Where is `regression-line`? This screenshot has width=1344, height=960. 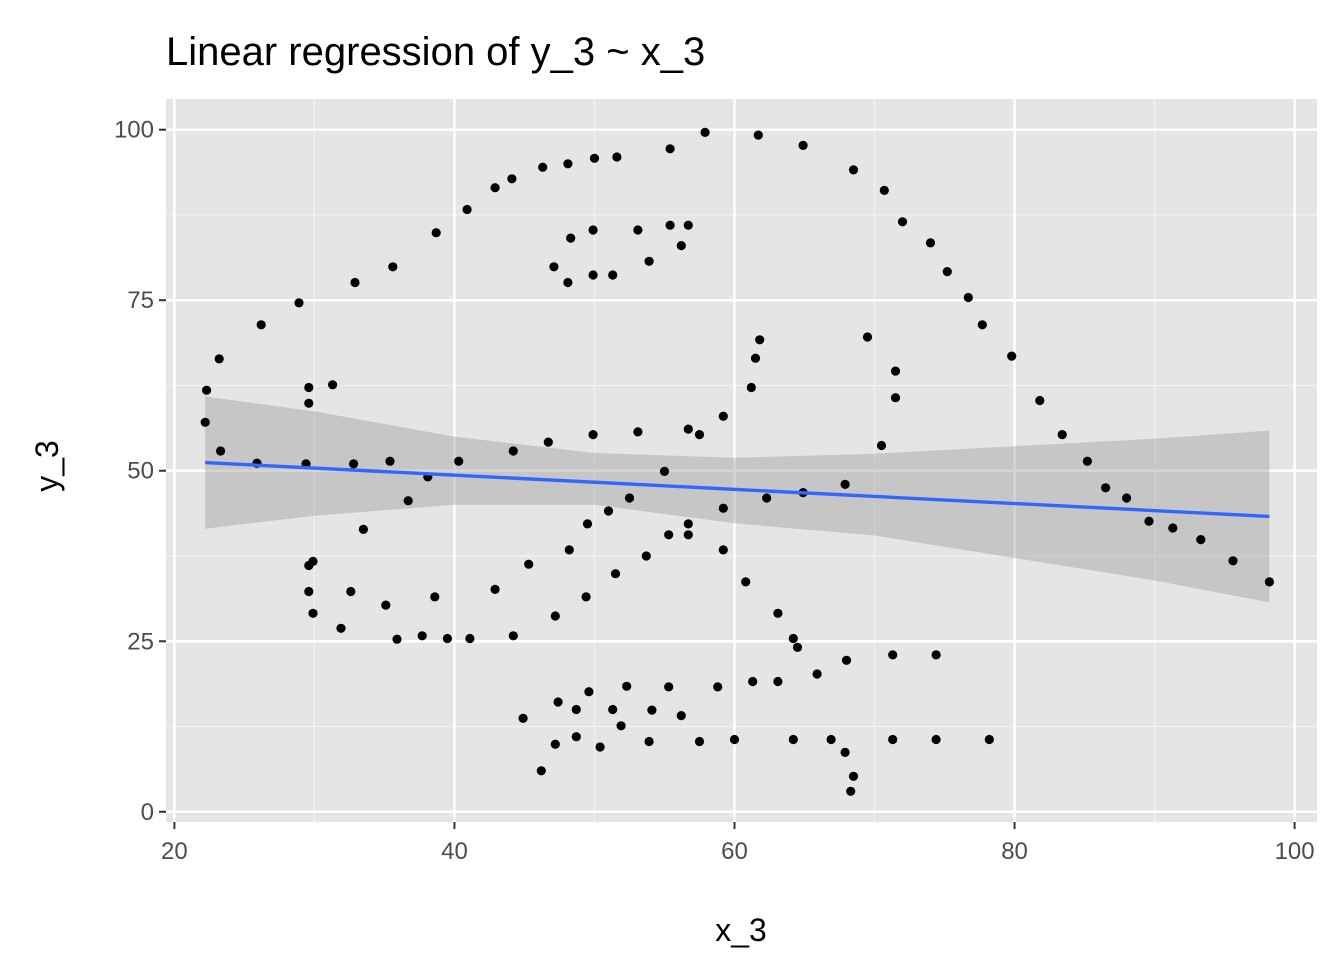
regression-line is located at coordinates (737, 489).